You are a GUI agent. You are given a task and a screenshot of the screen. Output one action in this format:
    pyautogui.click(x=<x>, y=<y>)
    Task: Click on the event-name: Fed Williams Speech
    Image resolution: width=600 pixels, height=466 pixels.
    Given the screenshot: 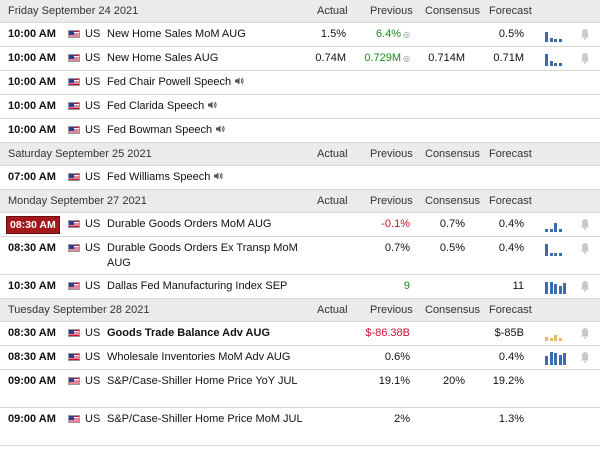 What is the action you would take?
    pyautogui.click(x=207, y=177)
    